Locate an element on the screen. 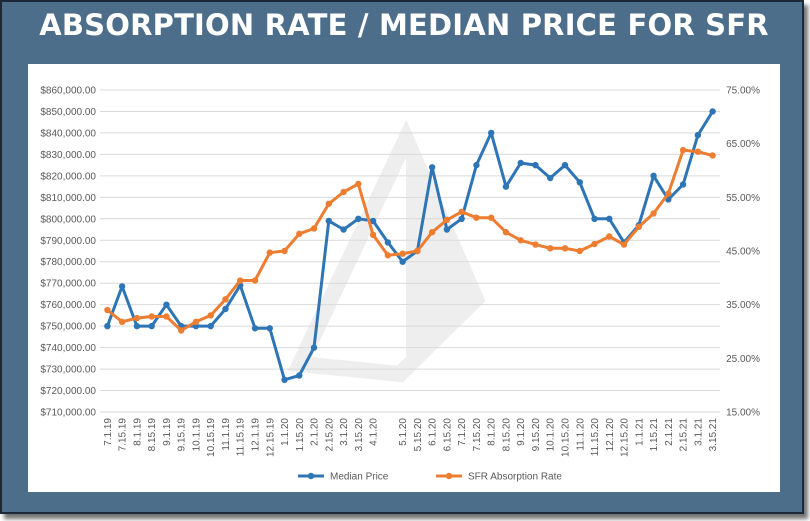 This screenshot has height=521, width=810. x-tick-label: 8.15.20 is located at coordinates (506, 435).